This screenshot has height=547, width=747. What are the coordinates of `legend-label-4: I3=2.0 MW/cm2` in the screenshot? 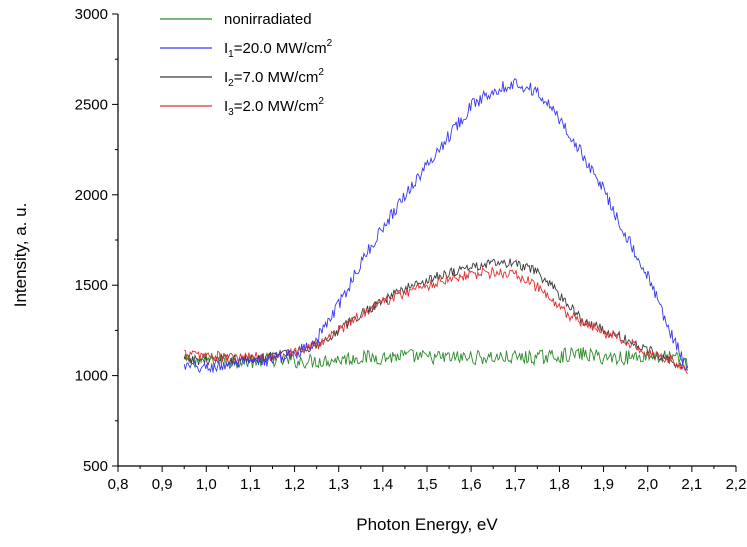 It's located at (274, 107).